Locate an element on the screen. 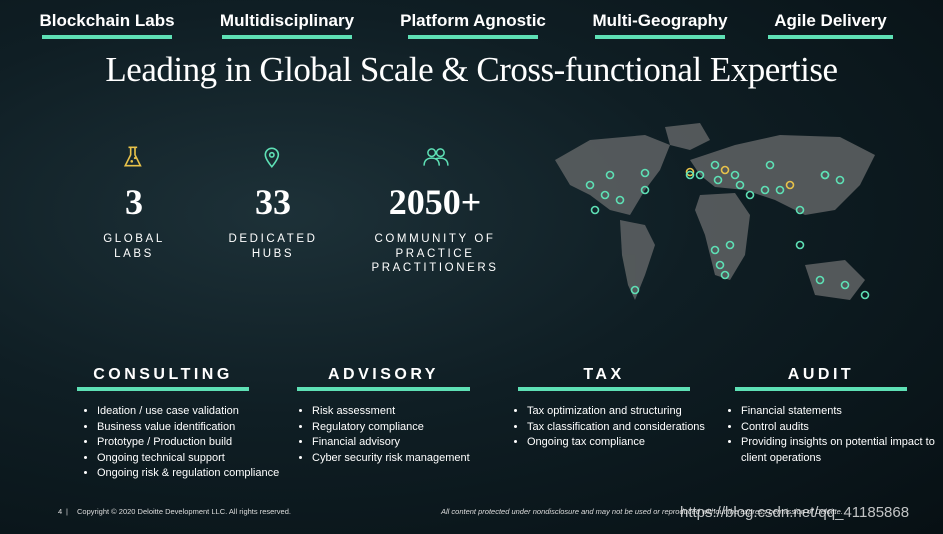 This screenshot has height=534, width=943. bullet: Financial advisory is located at coordinates (414, 443).